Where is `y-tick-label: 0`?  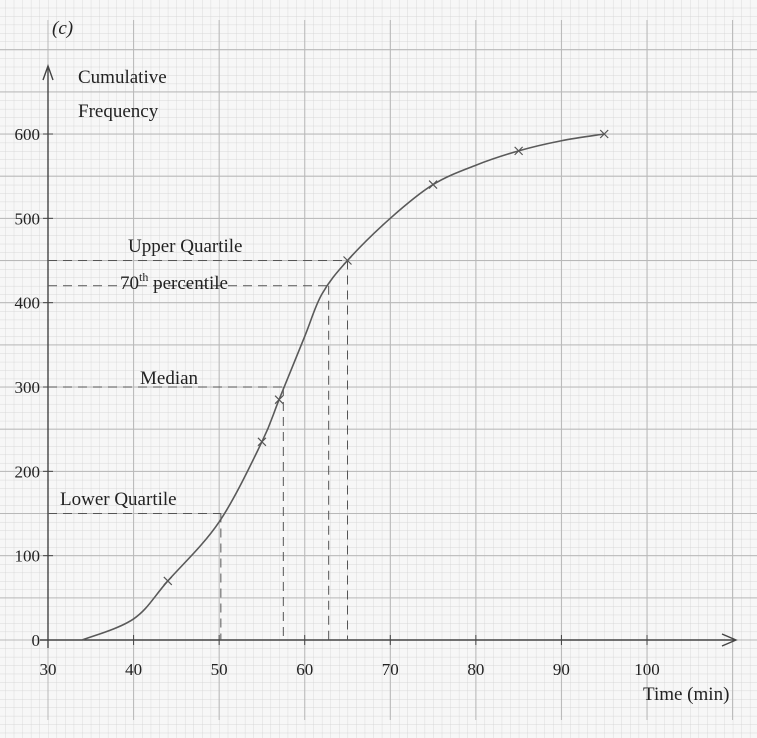
y-tick-label: 0 is located at coordinates (36, 640).